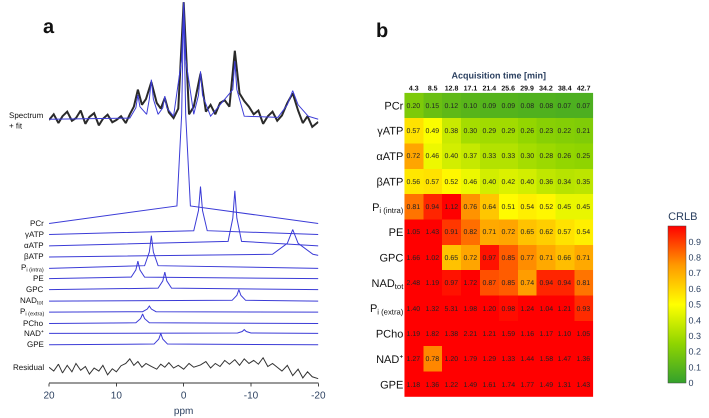 Image resolution: width=709 pixels, height=418 pixels. Describe the element at coordinates (116, 396) in the screenshot. I see `x-tick-label: 10` at that location.